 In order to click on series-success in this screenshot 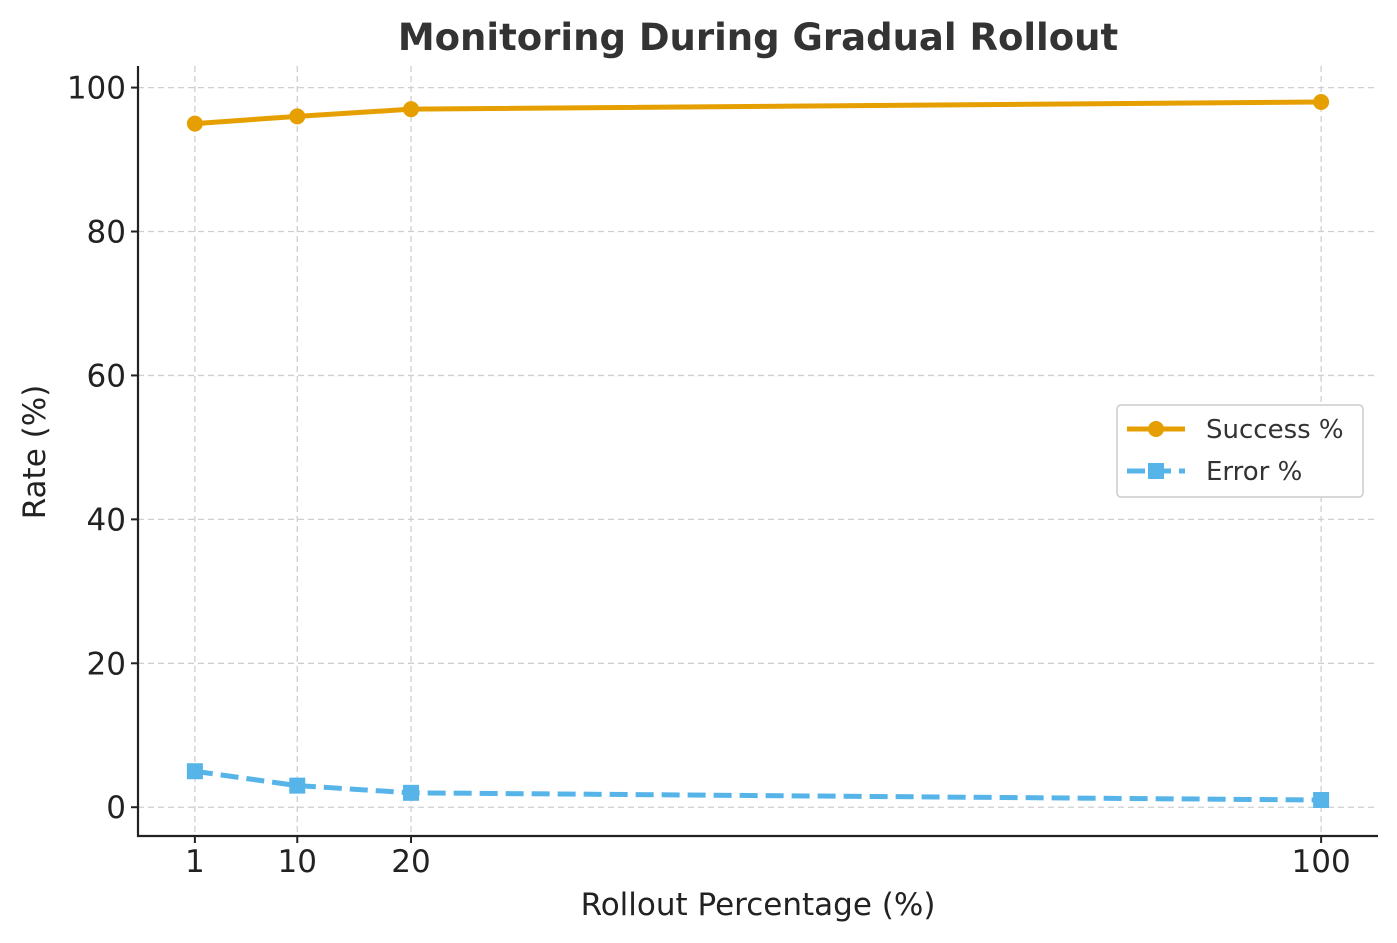, I will do `click(758, 112)`.